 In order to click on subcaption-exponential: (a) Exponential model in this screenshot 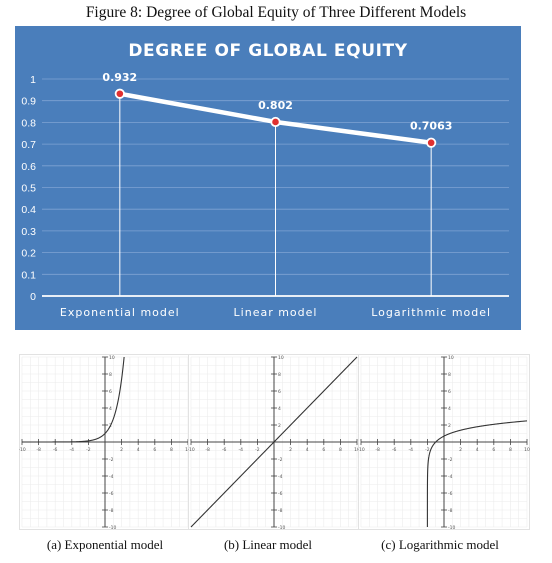, I will do `click(105, 544)`.